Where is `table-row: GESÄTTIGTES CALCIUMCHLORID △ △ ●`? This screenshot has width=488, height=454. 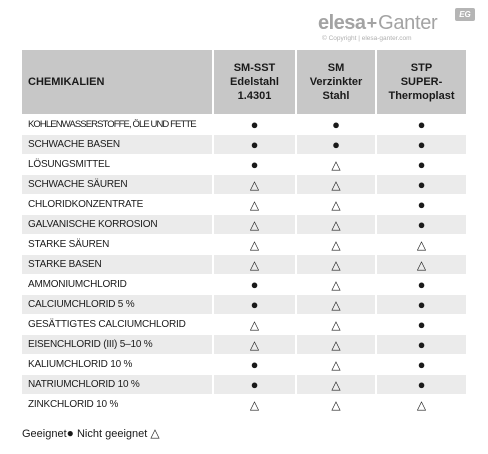
table-row: GESÄTTIGTES CALCIUMCHLORID △ △ ● is located at coordinates (244, 324).